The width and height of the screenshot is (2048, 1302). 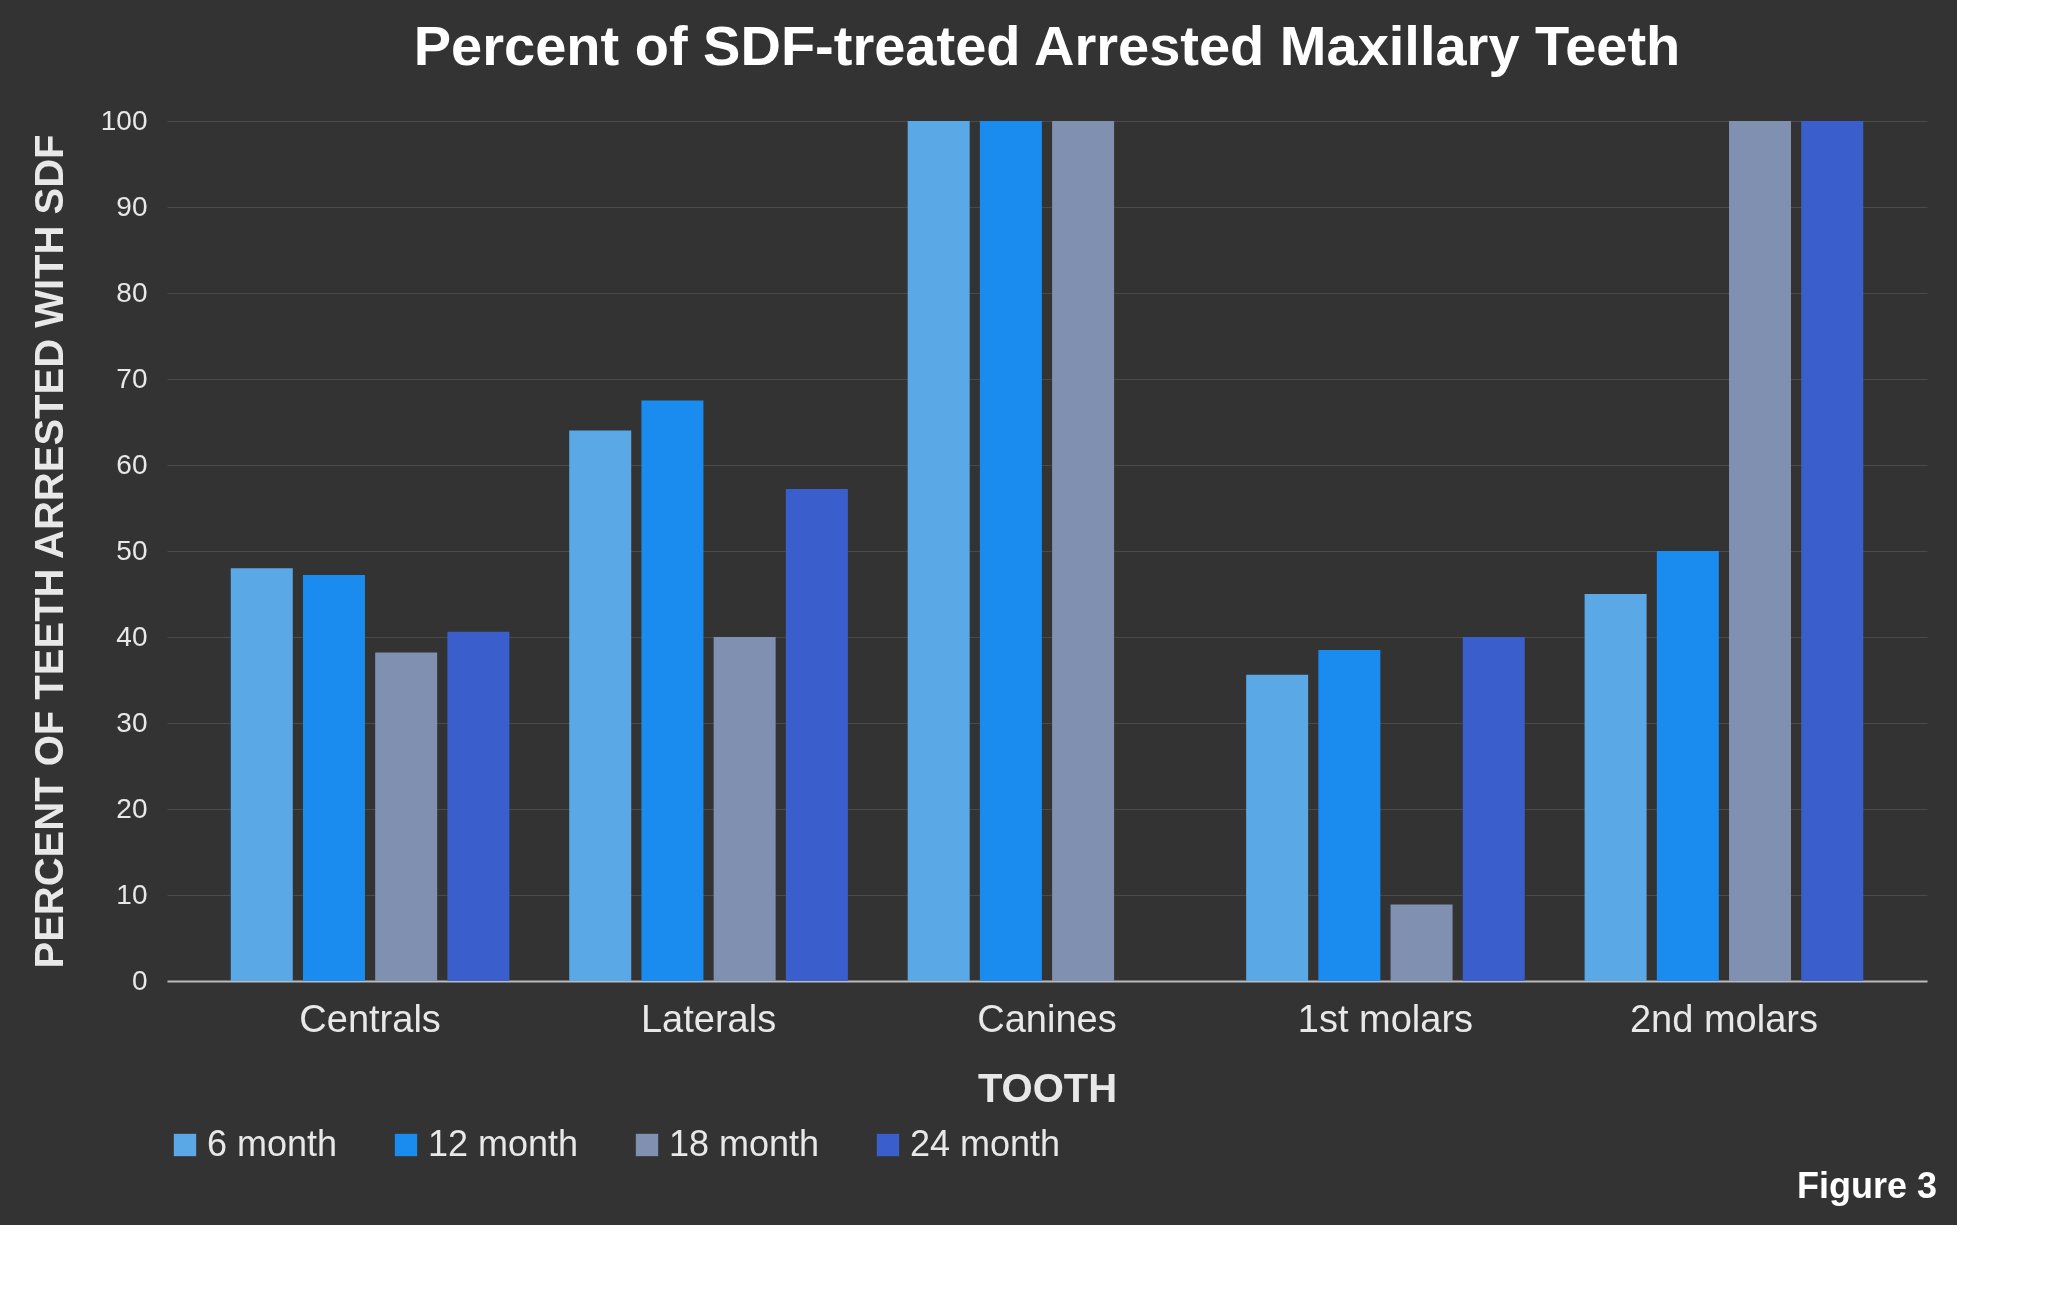 What do you see at coordinates (370, 1018) in the screenshot?
I see `x-tick-label: Centrals` at bounding box center [370, 1018].